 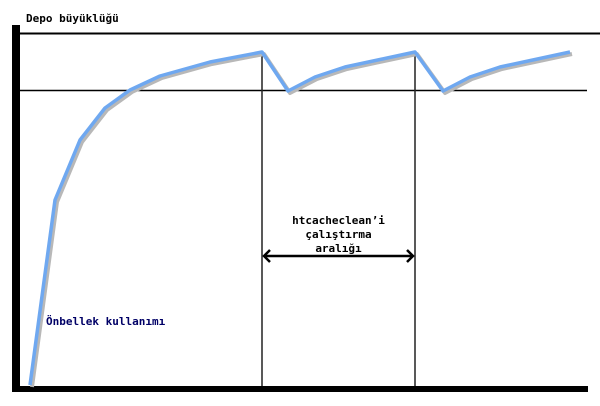 What do you see at coordinates (338, 220) in the screenshot?
I see `interval-label-line: htcacheclean’i` at bounding box center [338, 220].